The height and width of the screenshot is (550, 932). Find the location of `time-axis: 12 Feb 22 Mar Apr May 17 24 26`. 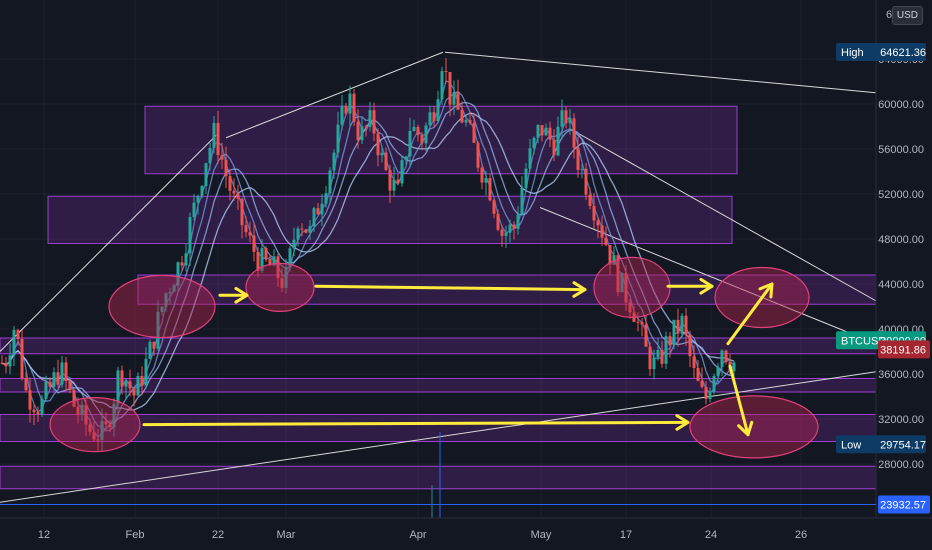

time-axis: 12 Feb 22 Mar Apr May 17 24 26 is located at coordinates (422, 535).